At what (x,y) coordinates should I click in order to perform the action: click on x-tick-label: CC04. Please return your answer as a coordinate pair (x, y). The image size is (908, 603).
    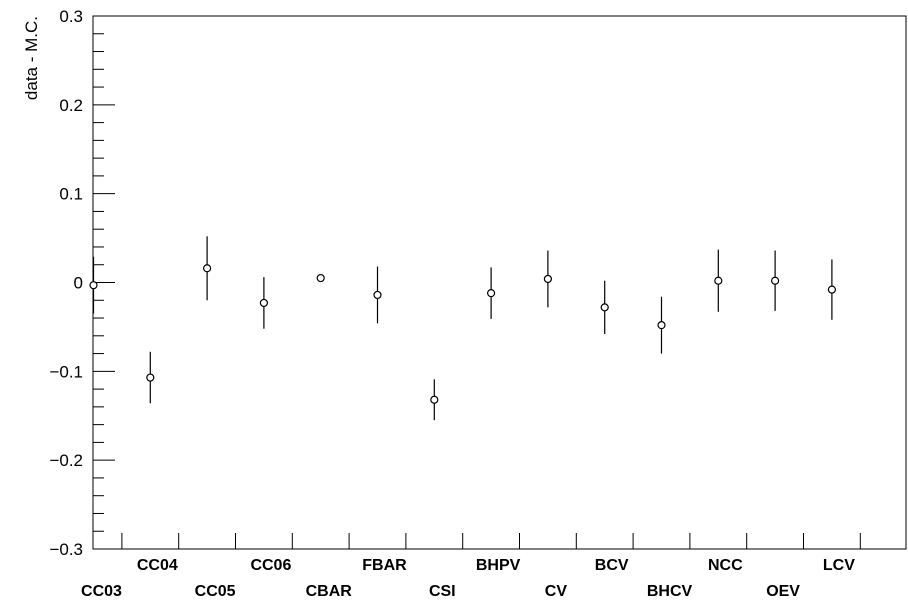
    Looking at the image, I should click on (157, 565).